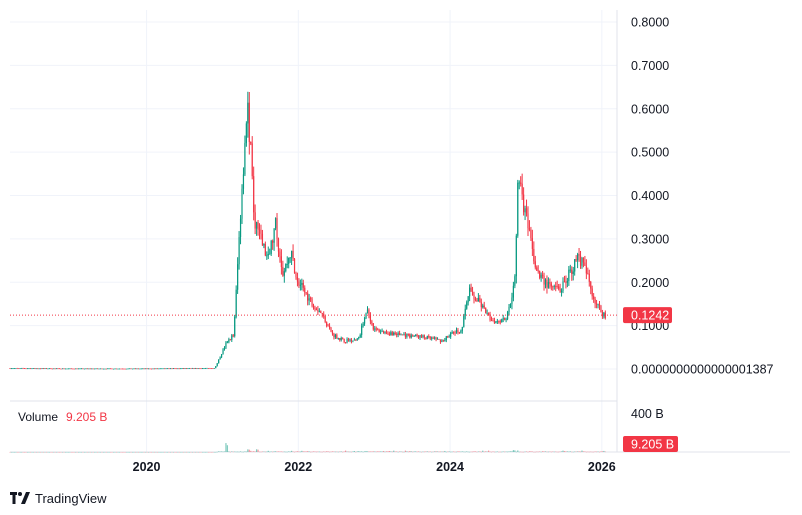 The image size is (802, 515). I want to click on brand-name: TradingView, so click(71, 498).